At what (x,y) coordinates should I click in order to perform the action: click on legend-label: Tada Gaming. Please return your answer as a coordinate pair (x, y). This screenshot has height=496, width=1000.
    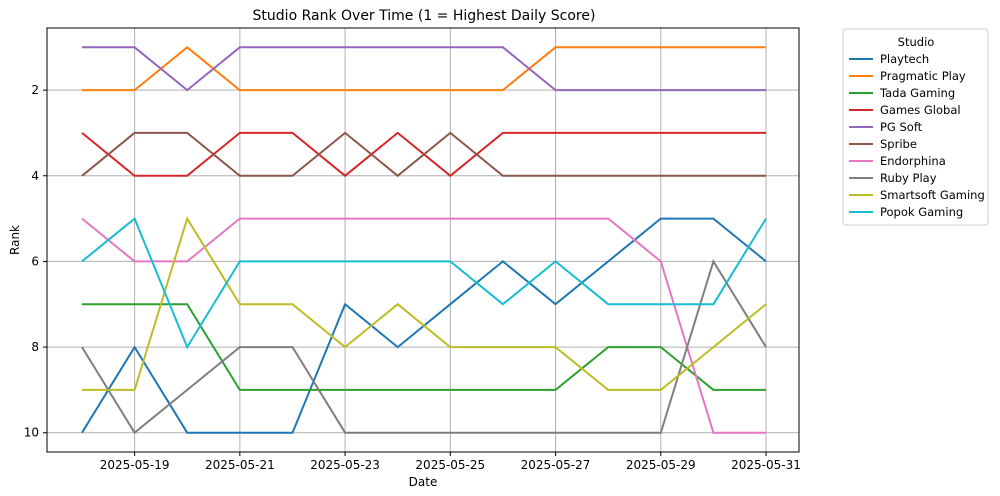
    Looking at the image, I should click on (917, 93).